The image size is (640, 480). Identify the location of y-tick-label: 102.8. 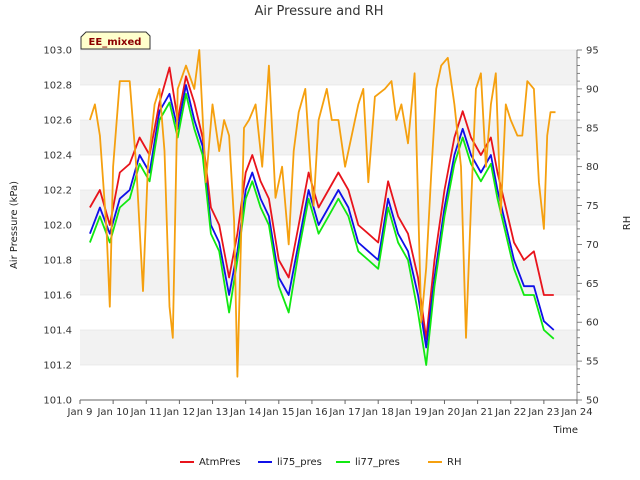
(57, 86).